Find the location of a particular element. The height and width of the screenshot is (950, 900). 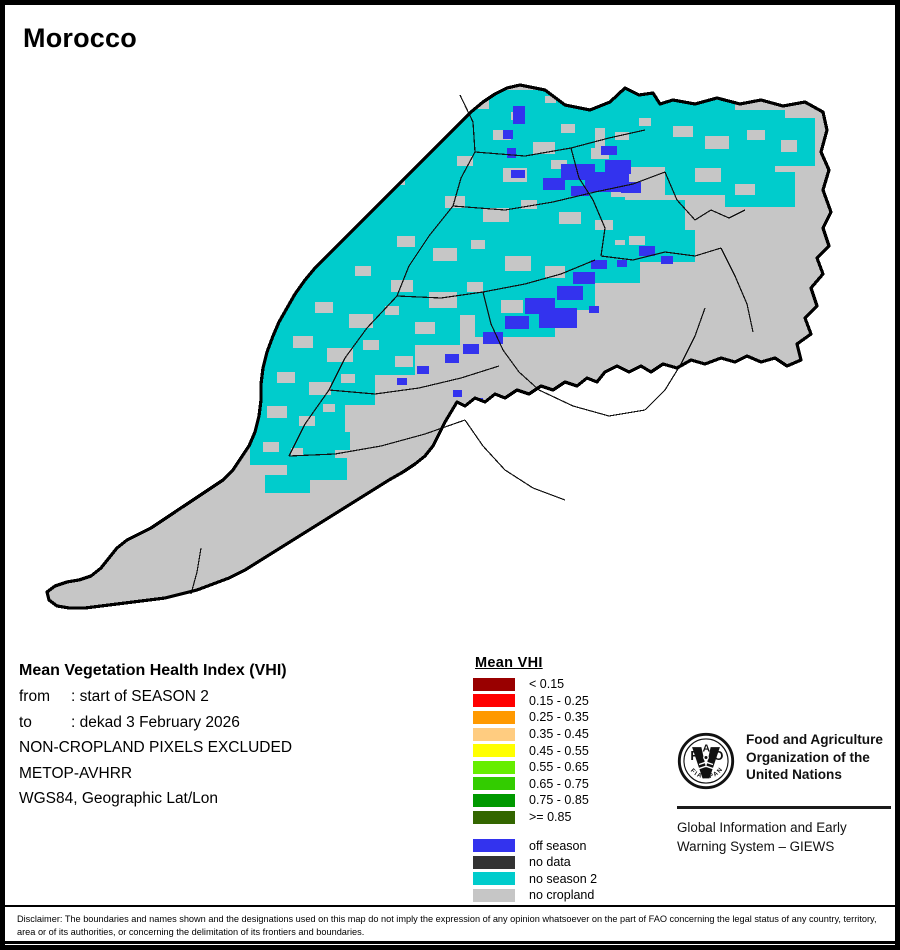

legend-class-row: 0.25 - 0.35 is located at coordinates (568, 717).